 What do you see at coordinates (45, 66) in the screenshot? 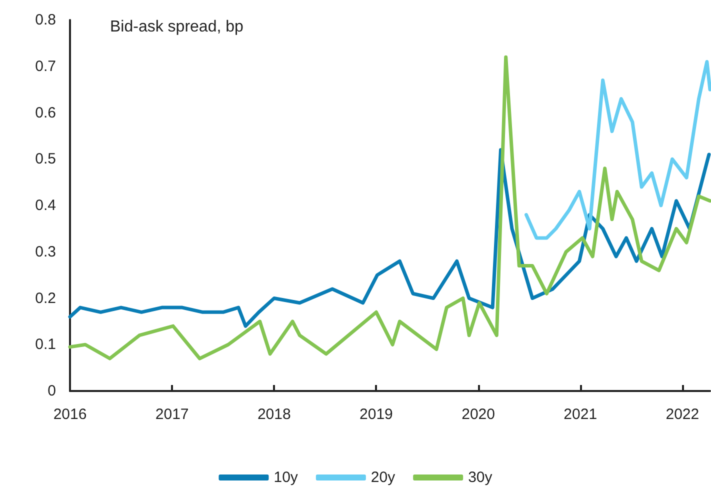
I see `y-tick-label: 0.7` at bounding box center [45, 66].